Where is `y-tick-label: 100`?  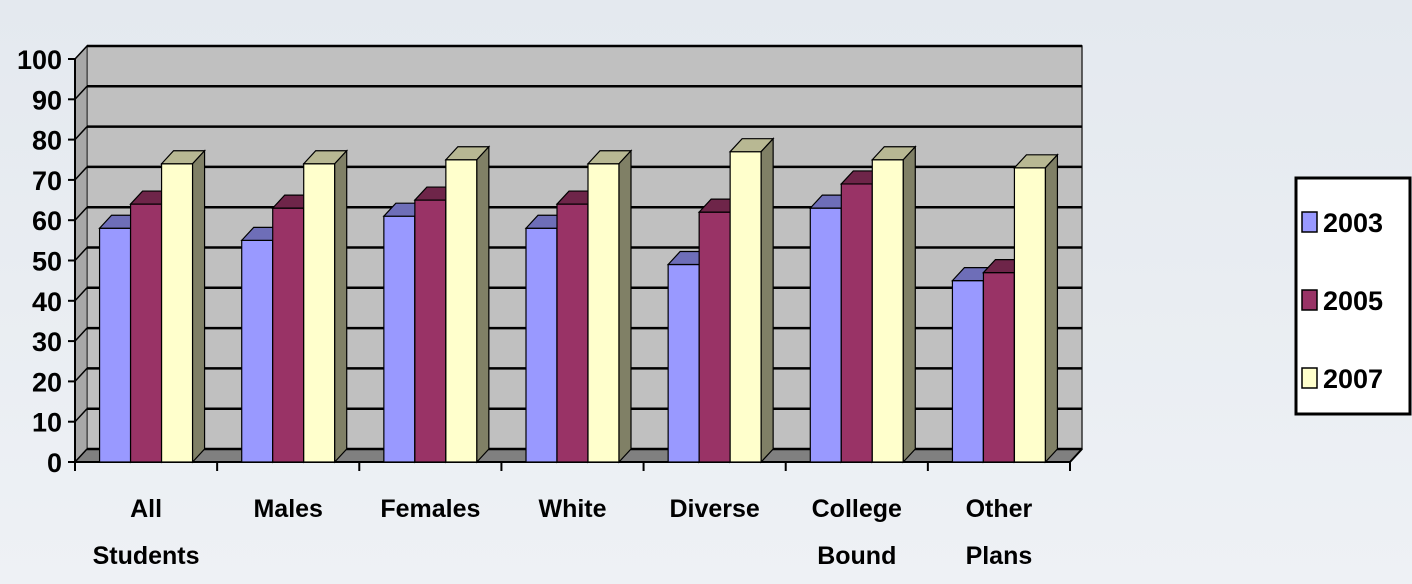
y-tick-label: 100 is located at coordinates (39, 60).